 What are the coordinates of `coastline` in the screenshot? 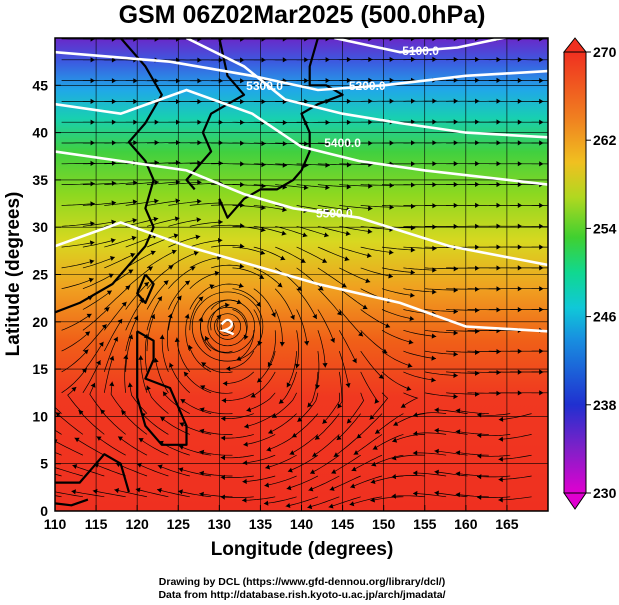 It's located at (145, 288).